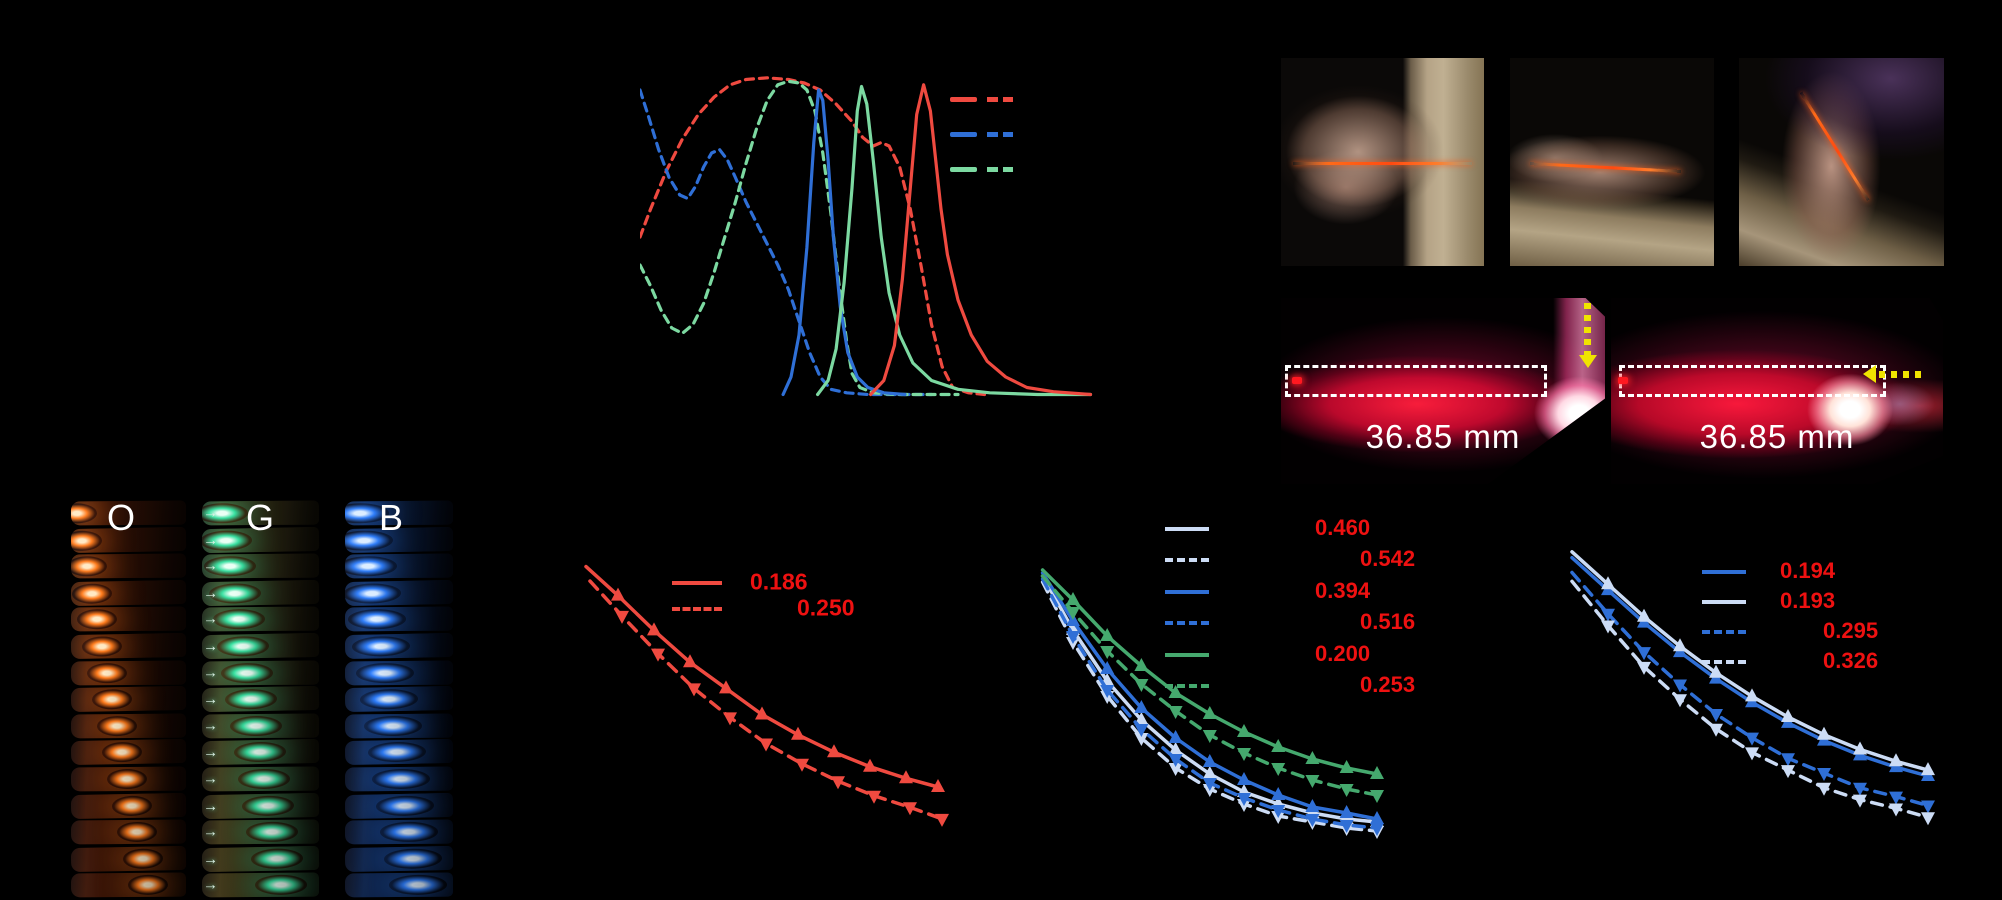  I want to click on glow-photo-left: 36.85 mm, so click(1443, 391).